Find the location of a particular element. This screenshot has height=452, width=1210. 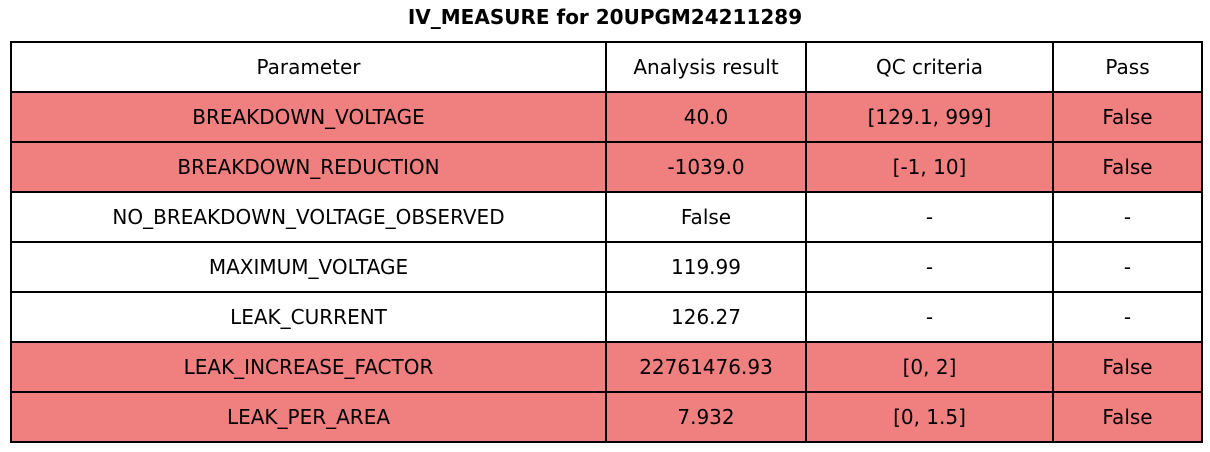

table-row: NO_BREAKDOWN_VOLTAGE_OBSERVED False - - is located at coordinates (606, 217).